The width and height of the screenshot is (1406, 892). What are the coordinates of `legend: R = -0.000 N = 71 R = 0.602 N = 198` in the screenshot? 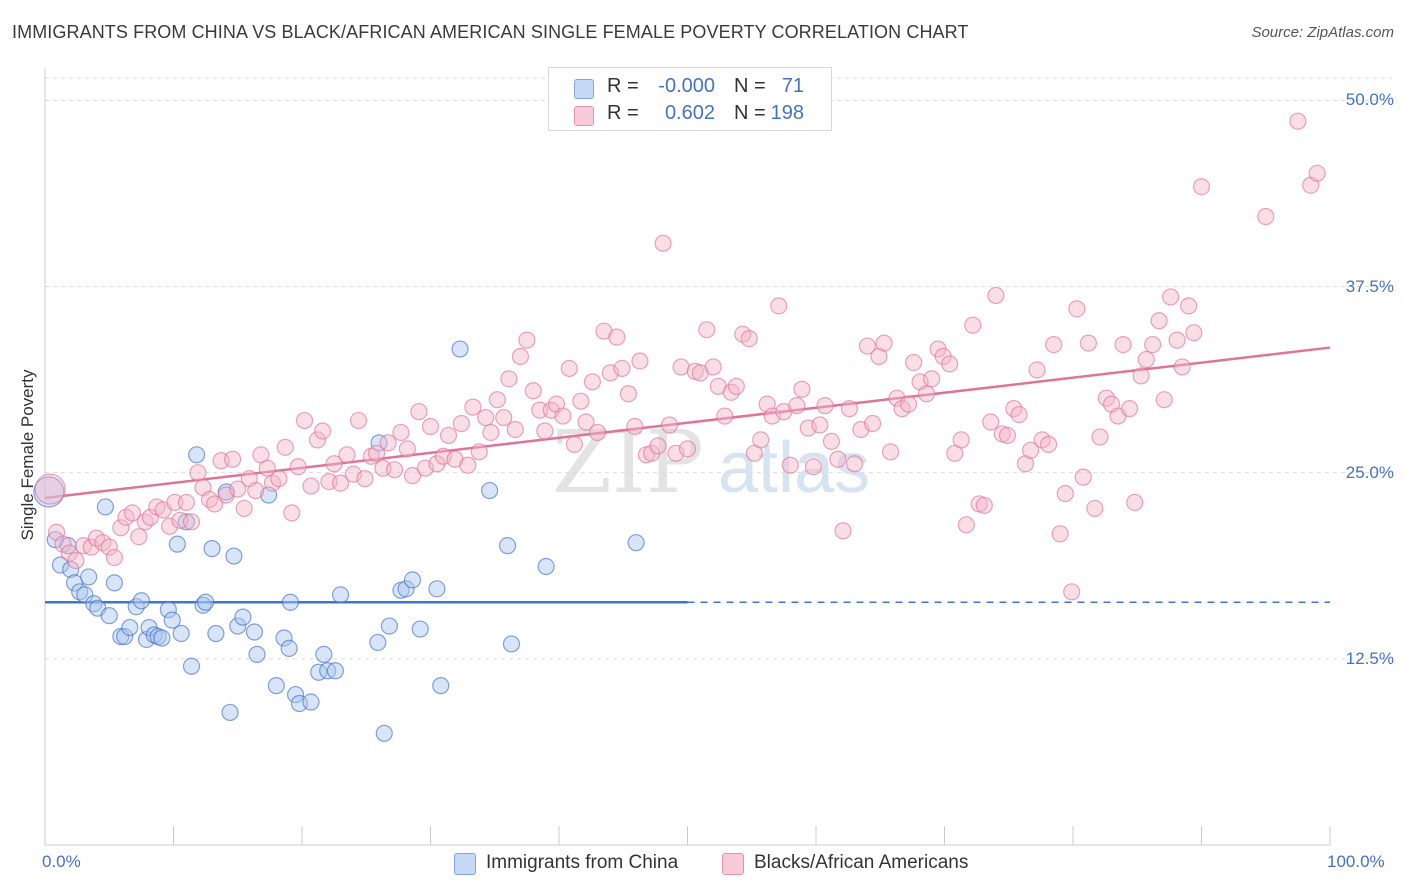 It's located at (690, 99).